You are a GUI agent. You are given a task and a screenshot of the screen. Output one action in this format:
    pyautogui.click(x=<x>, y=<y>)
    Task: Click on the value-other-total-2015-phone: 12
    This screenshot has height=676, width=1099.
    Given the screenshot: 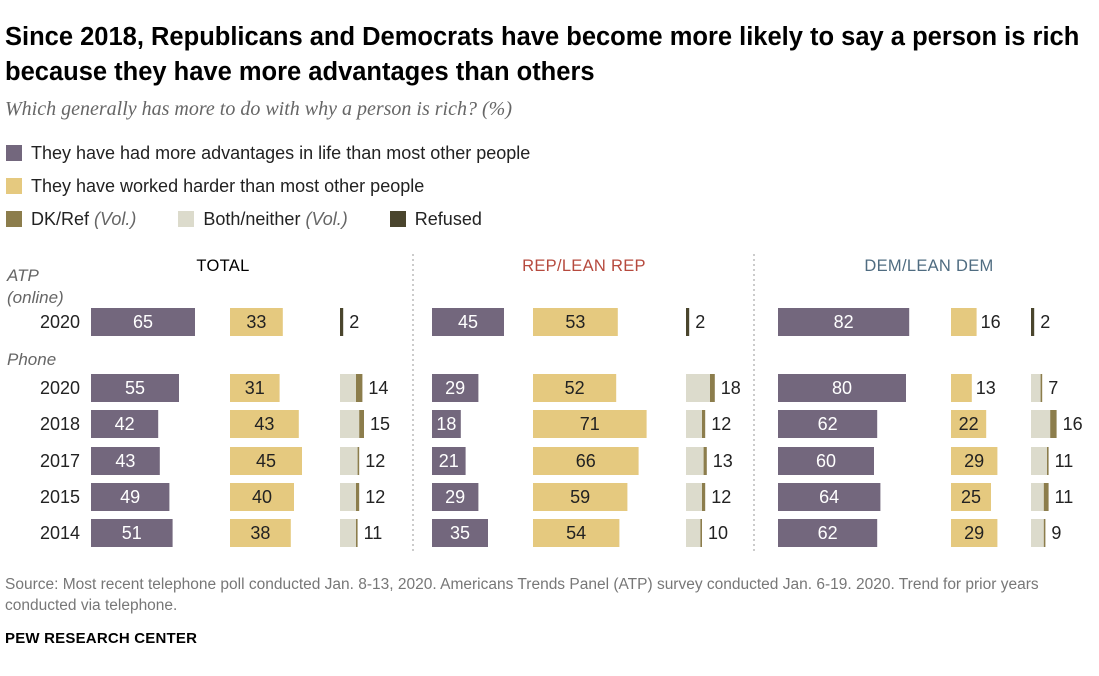 What is the action you would take?
    pyautogui.click(x=375, y=497)
    